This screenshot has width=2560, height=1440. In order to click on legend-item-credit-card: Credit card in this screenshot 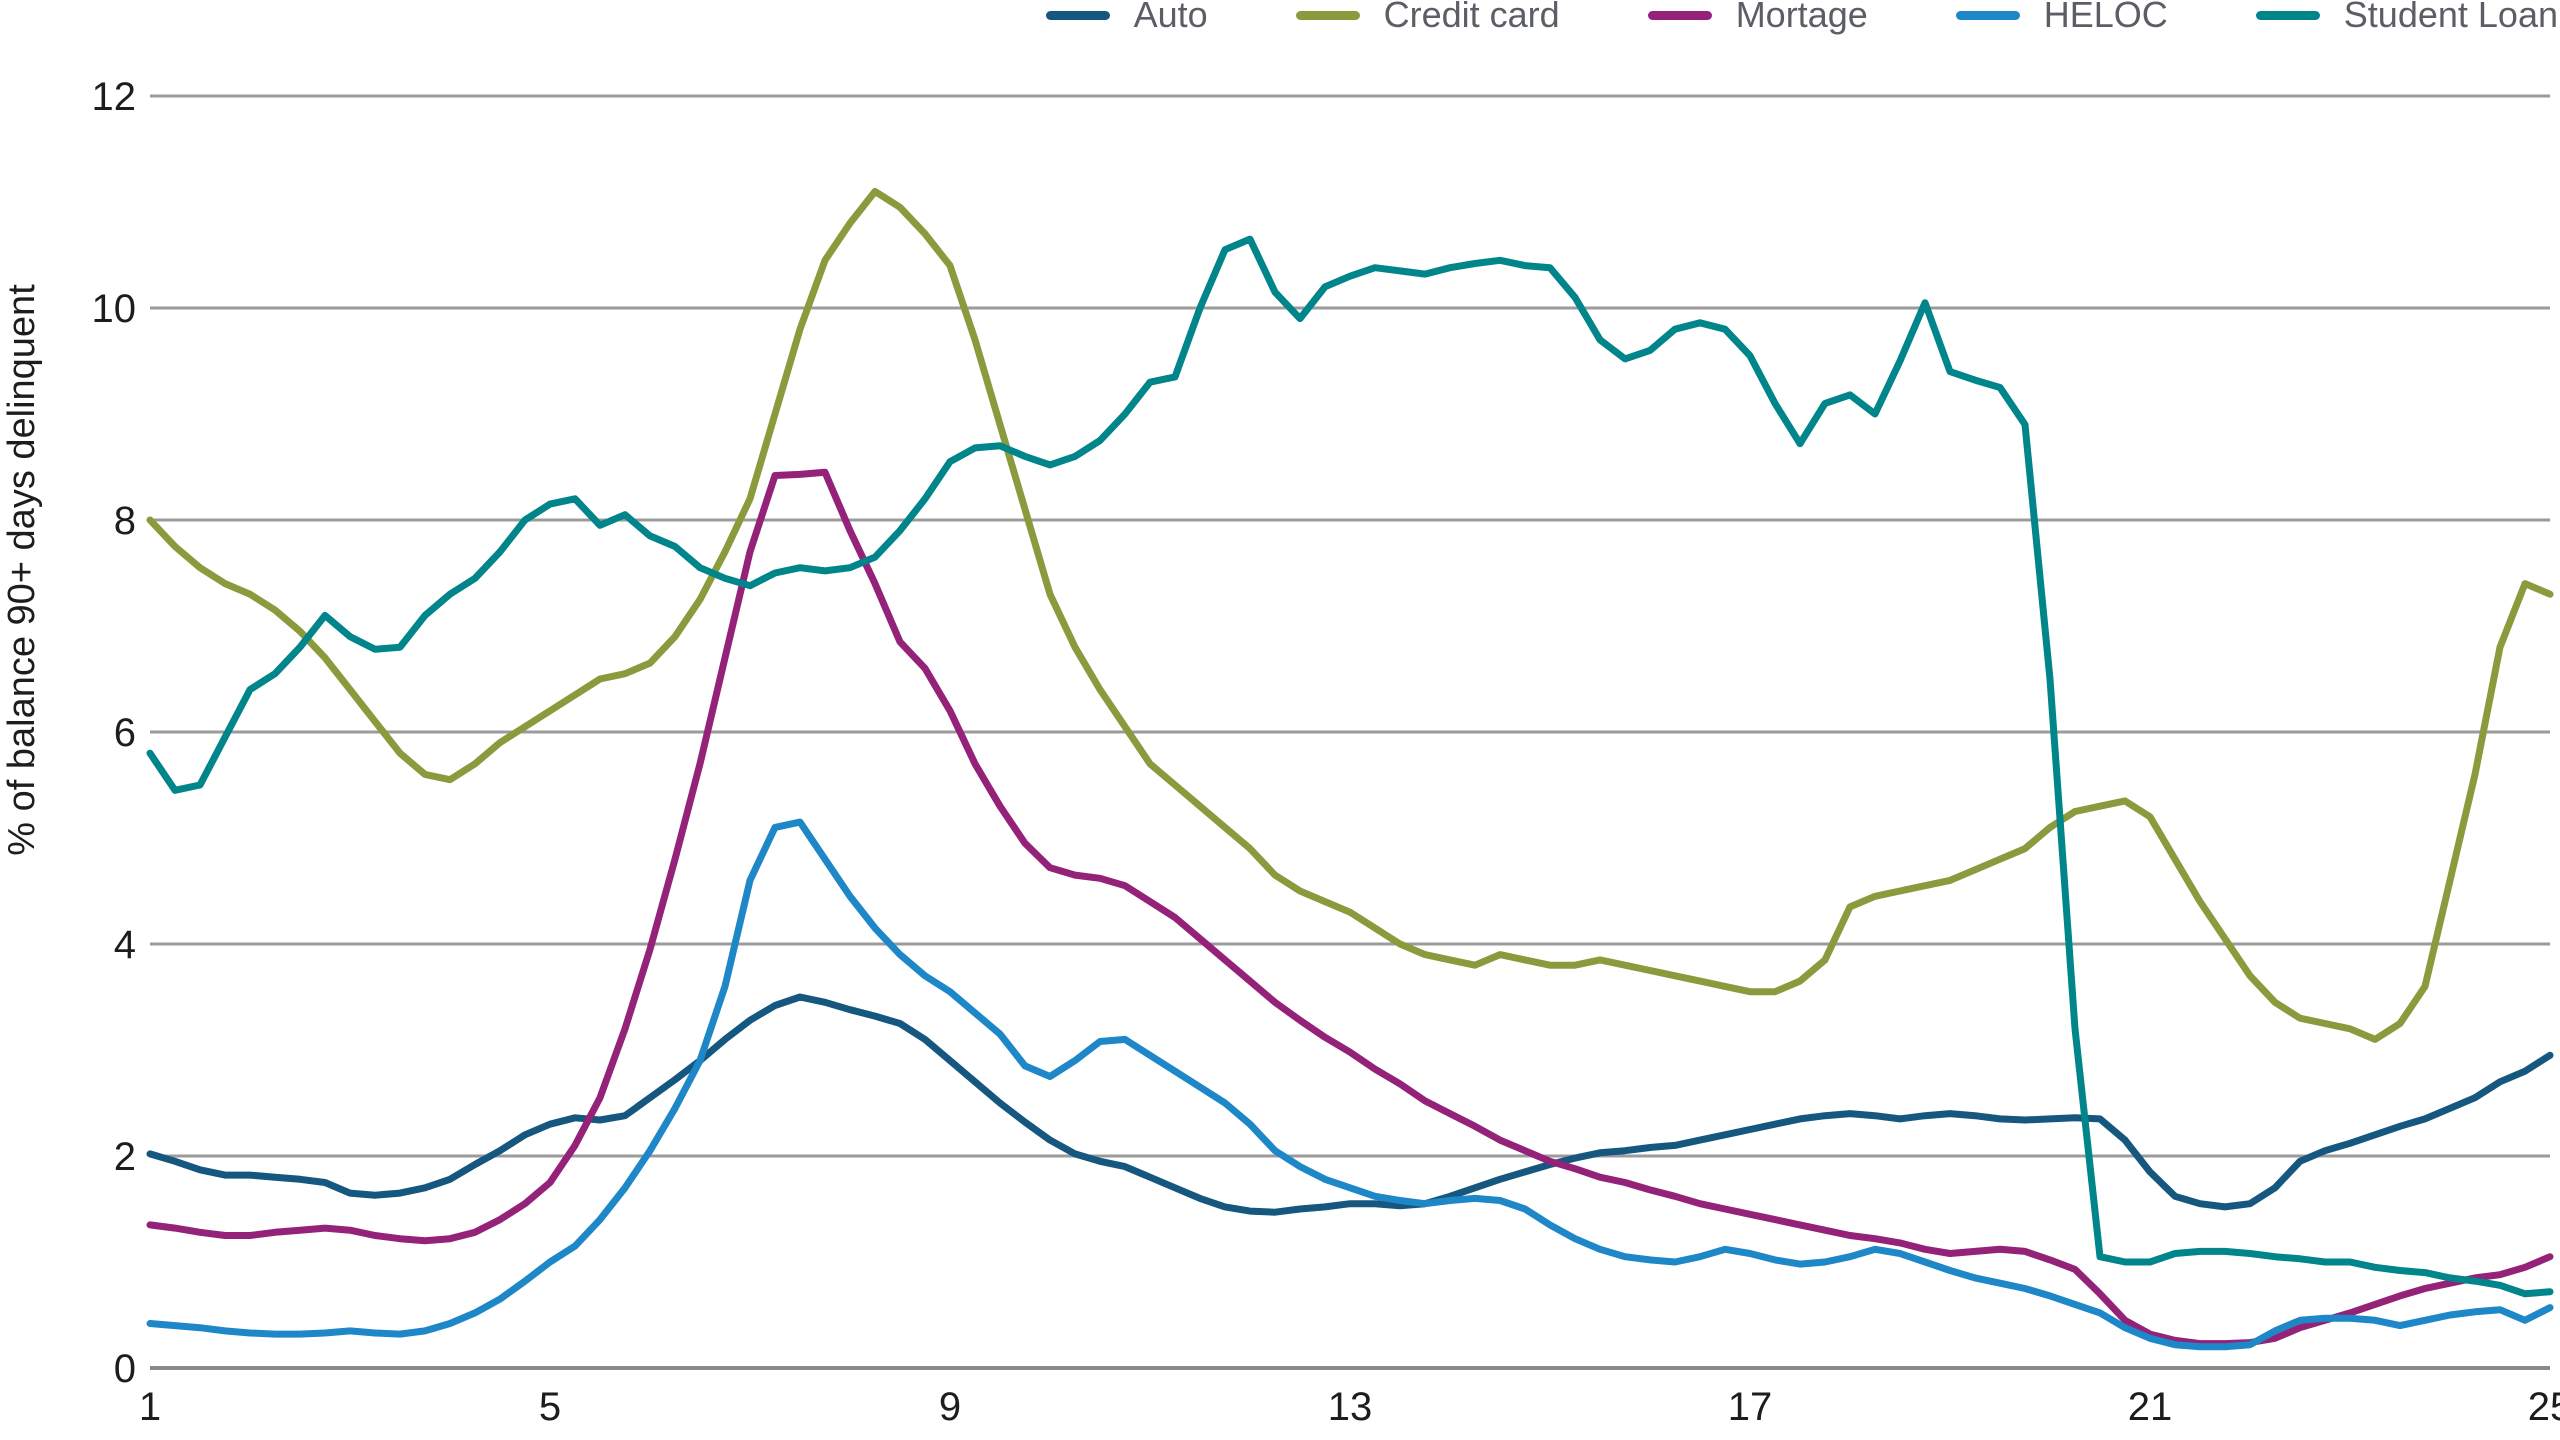, I will do `click(1427, 17)`.